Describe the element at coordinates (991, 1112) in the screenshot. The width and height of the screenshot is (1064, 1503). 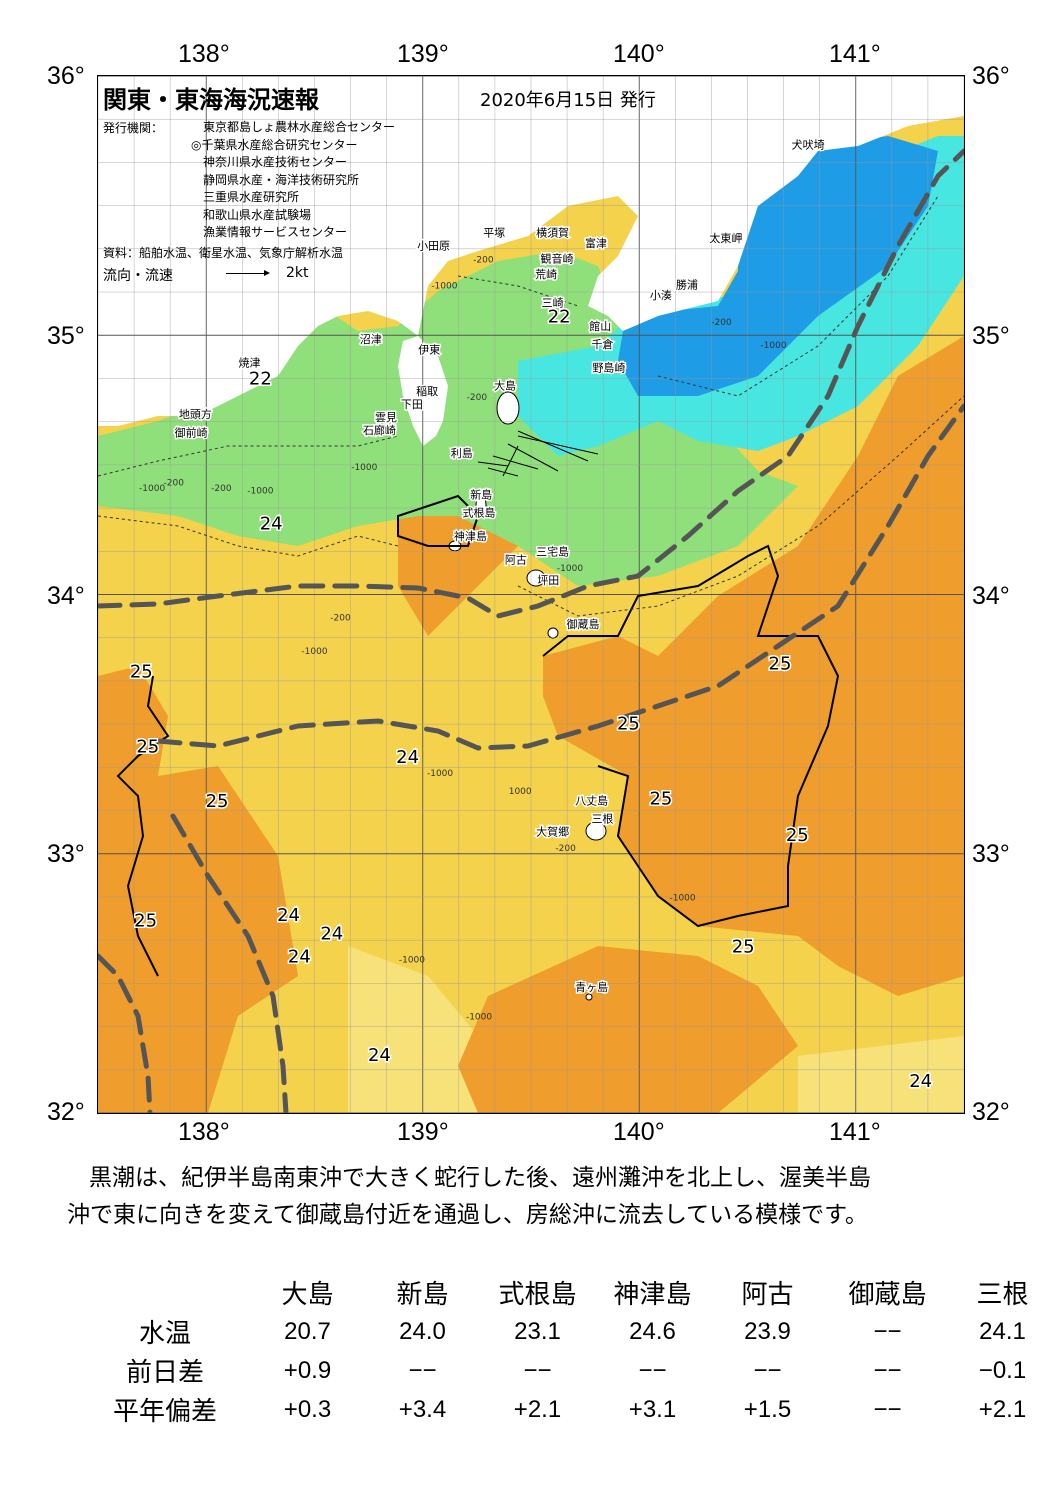
I see `lat-tick-right-32: 32°` at that location.